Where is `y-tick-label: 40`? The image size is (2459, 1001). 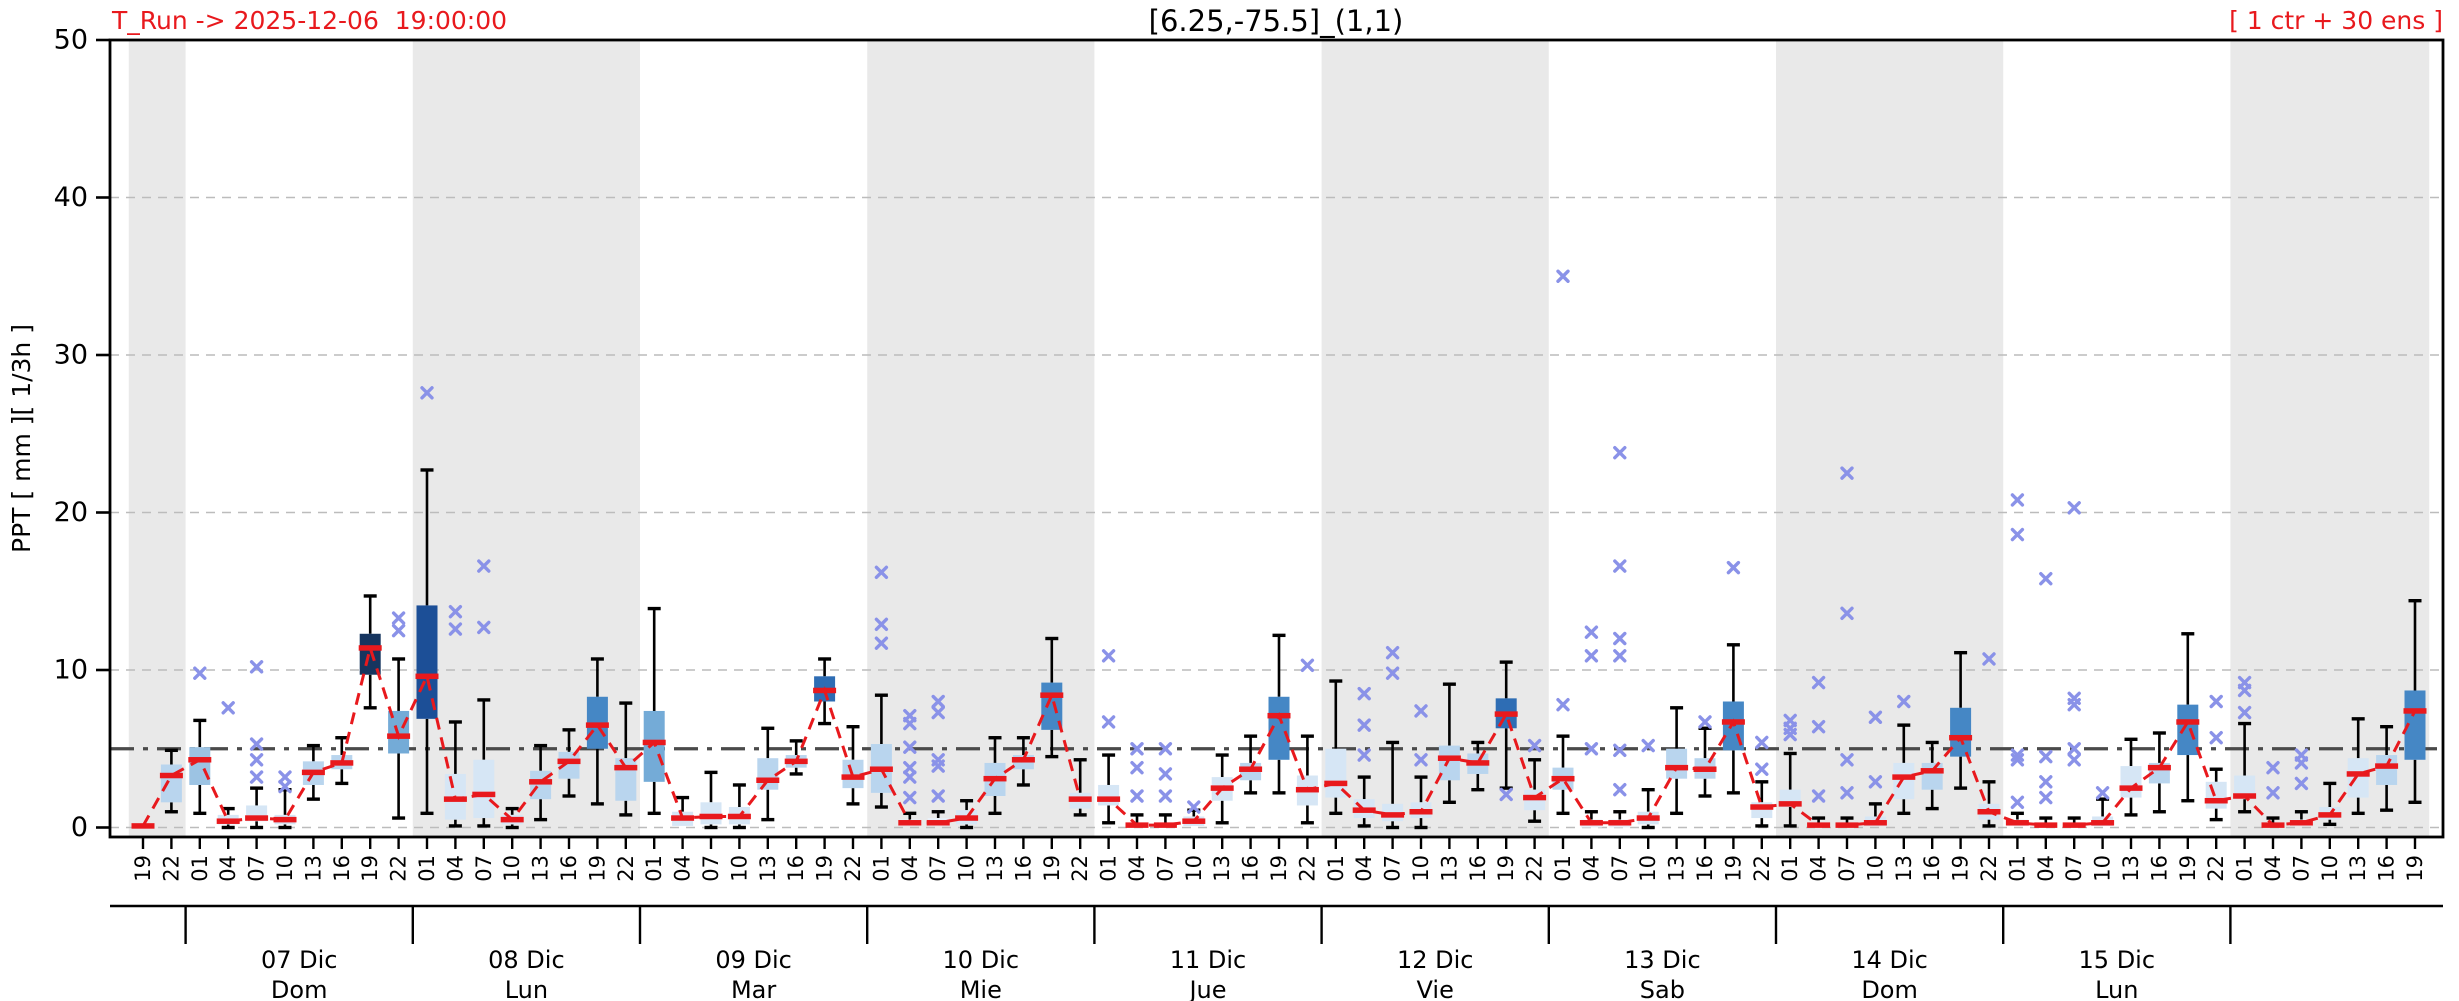 y-tick-label: 40 is located at coordinates (71, 197).